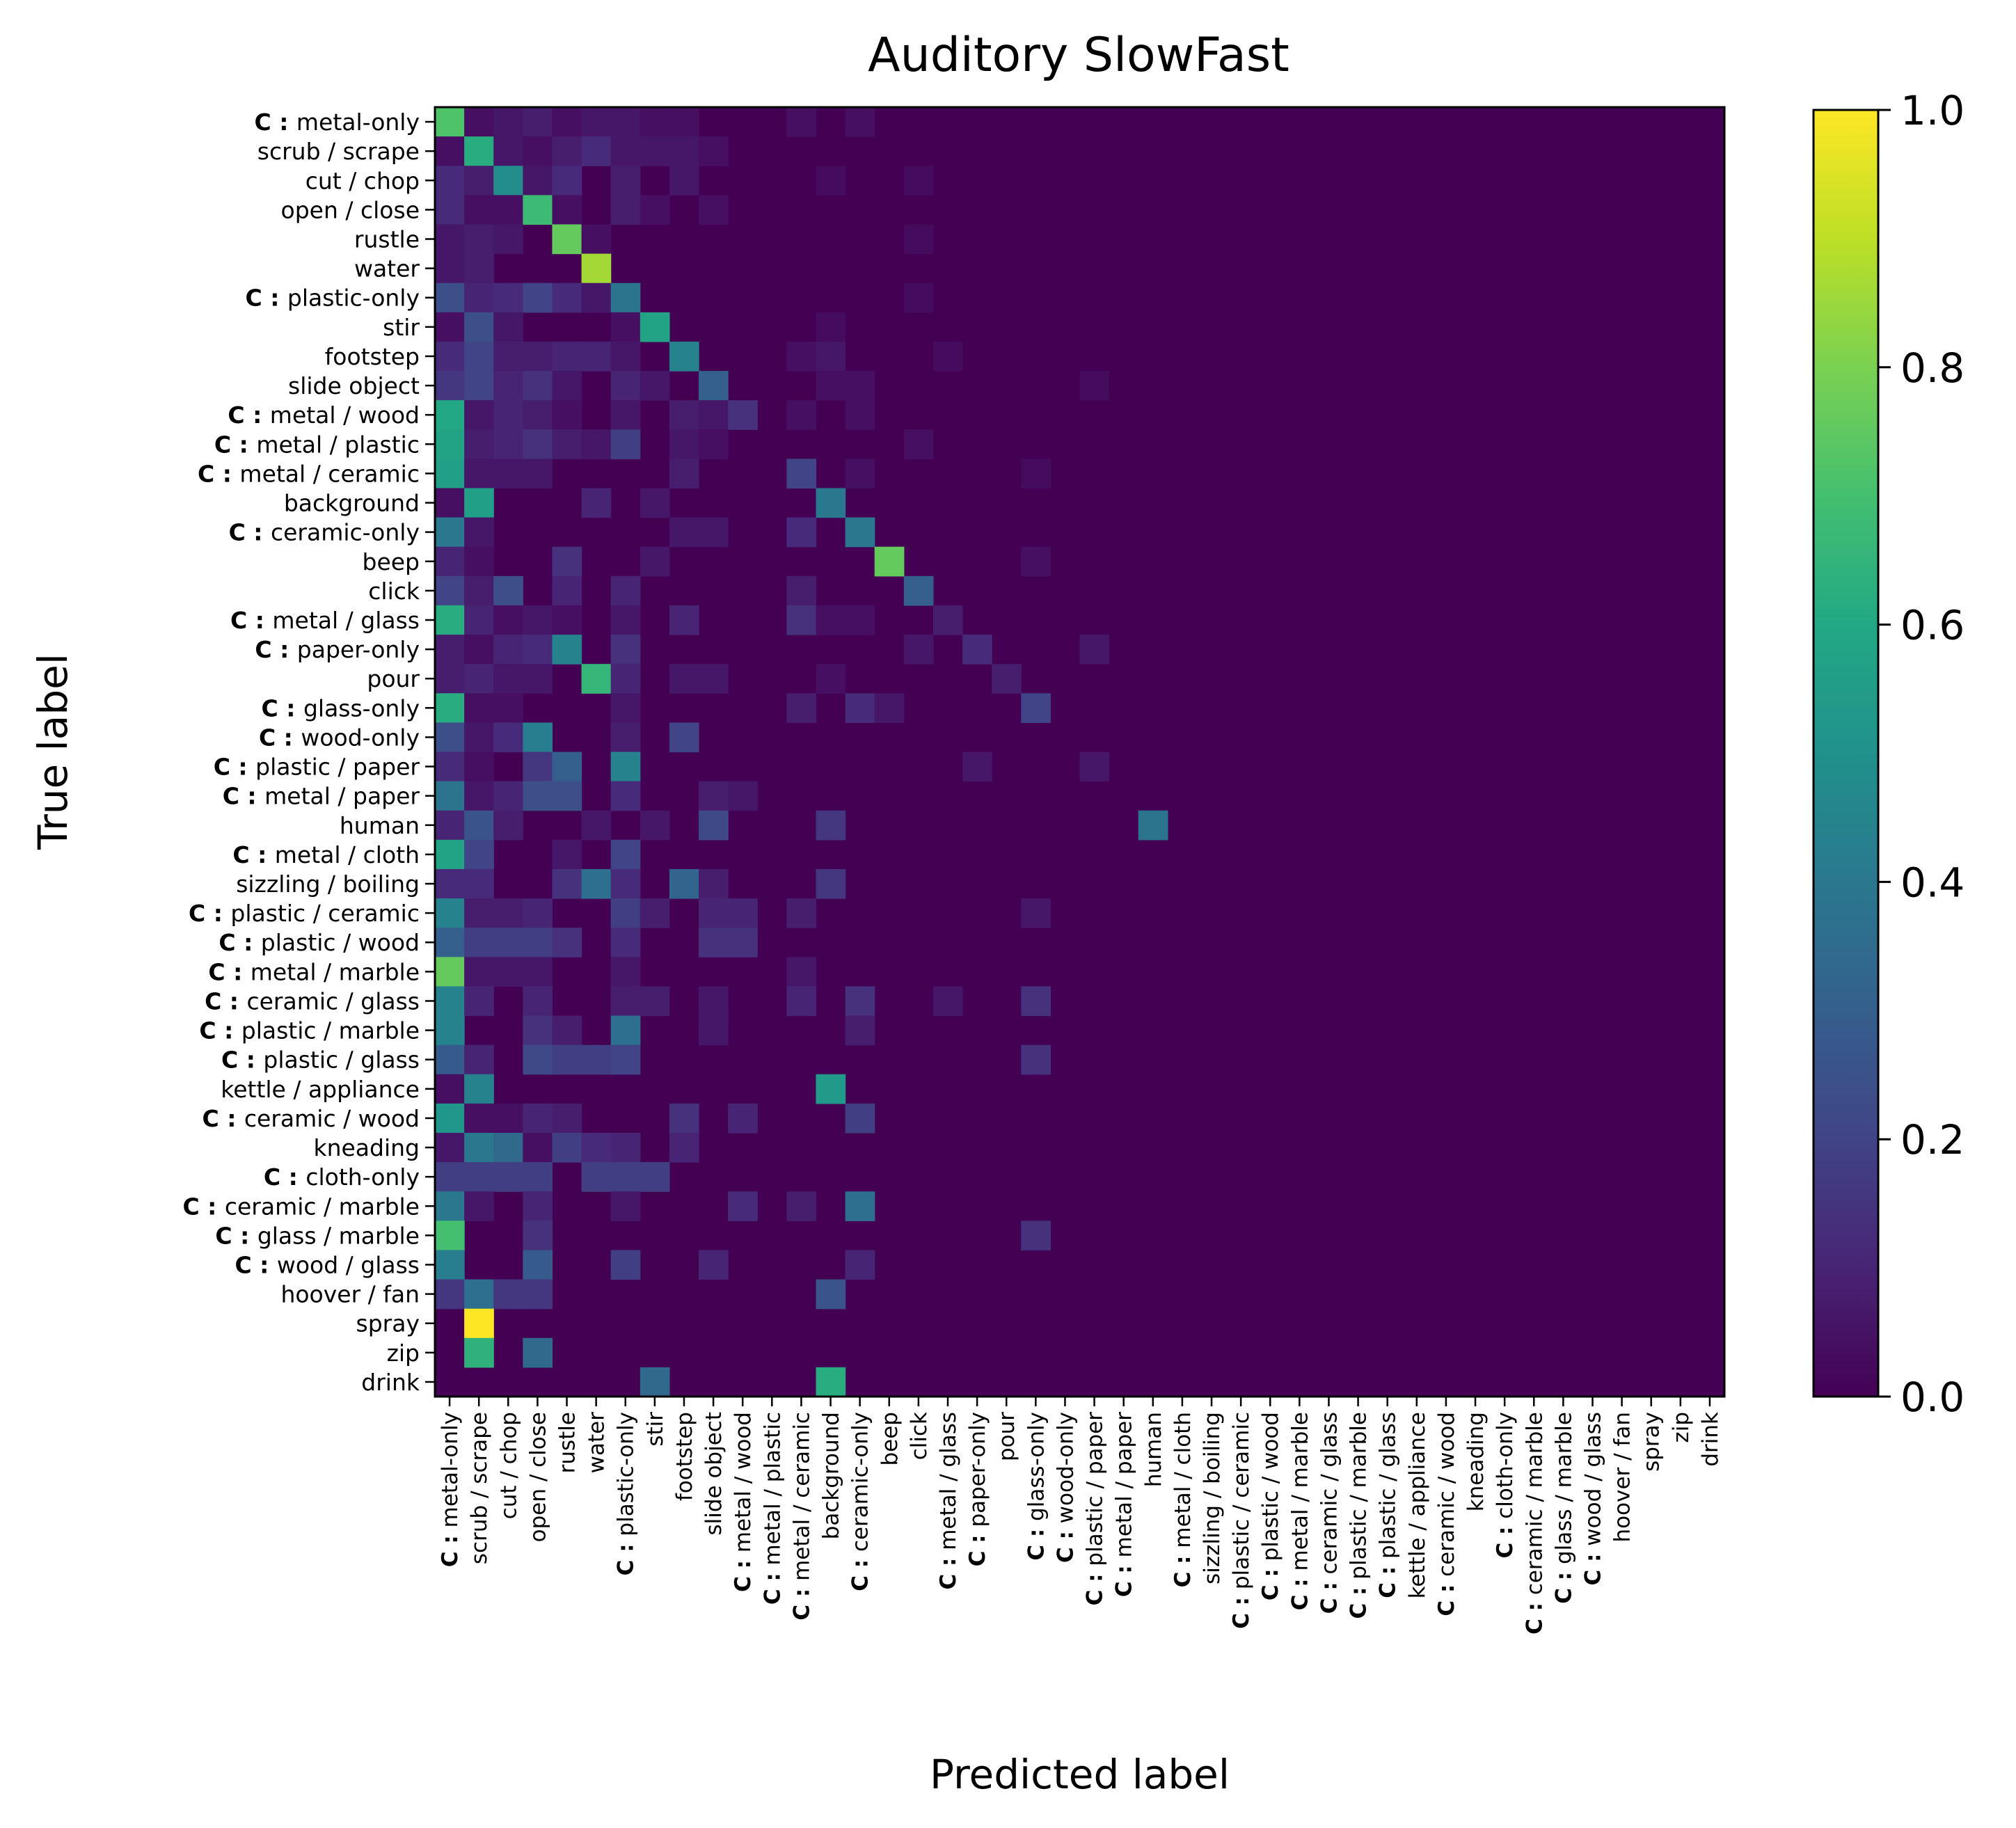 Image resolution: width=2016 pixels, height=1828 pixels. What do you see at coordinates (1932, 368) in the screenshot?
I see `colorbar-tick-label: 0.8` at bounding box center [1932, 368].